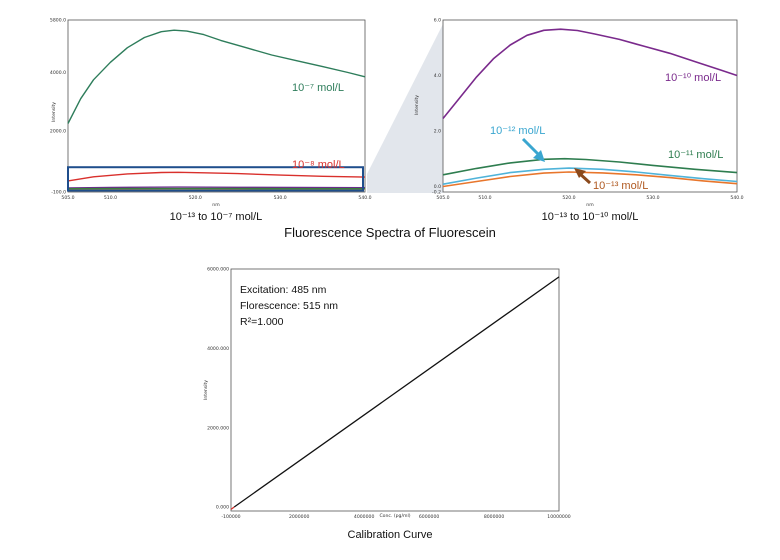 The height and width of the screenshot is (560, 780). What do you see at coordinates (216, 217) in the screenshot?
I see `chart-left-caption: 10⁻¹³ to 10⁻⁷ mol/L` at bounding box center [216, 217].